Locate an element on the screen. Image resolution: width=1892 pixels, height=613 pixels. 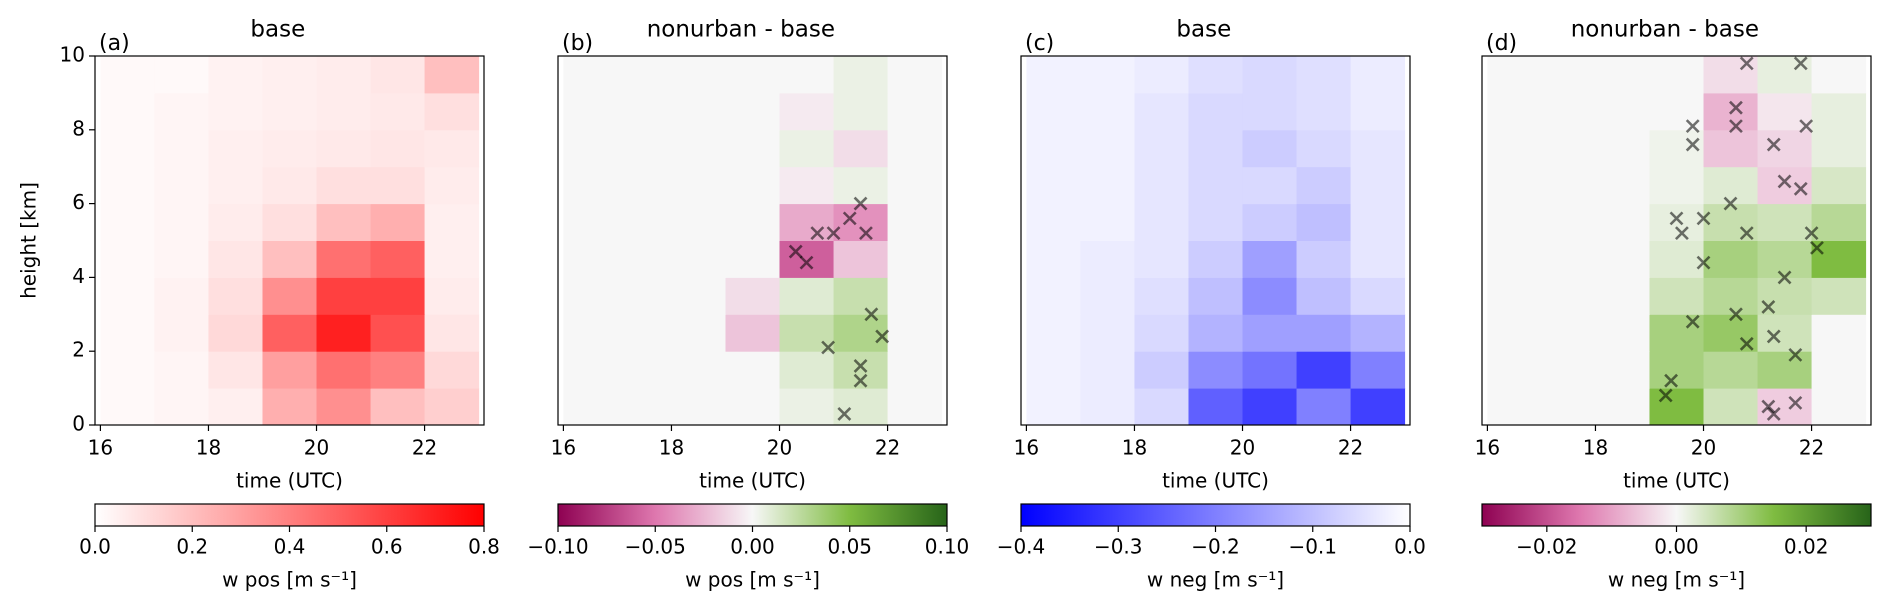
panel-label: (d) is located at coordinates (1501, 43).